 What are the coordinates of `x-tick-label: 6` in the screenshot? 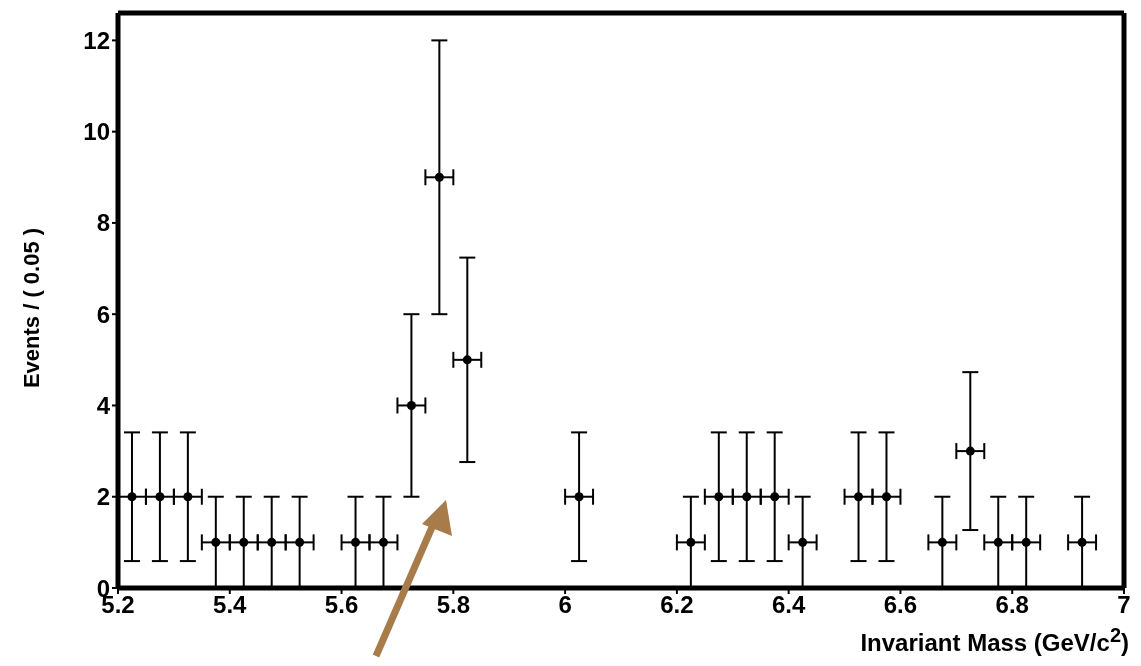 It's located at (565, 605).